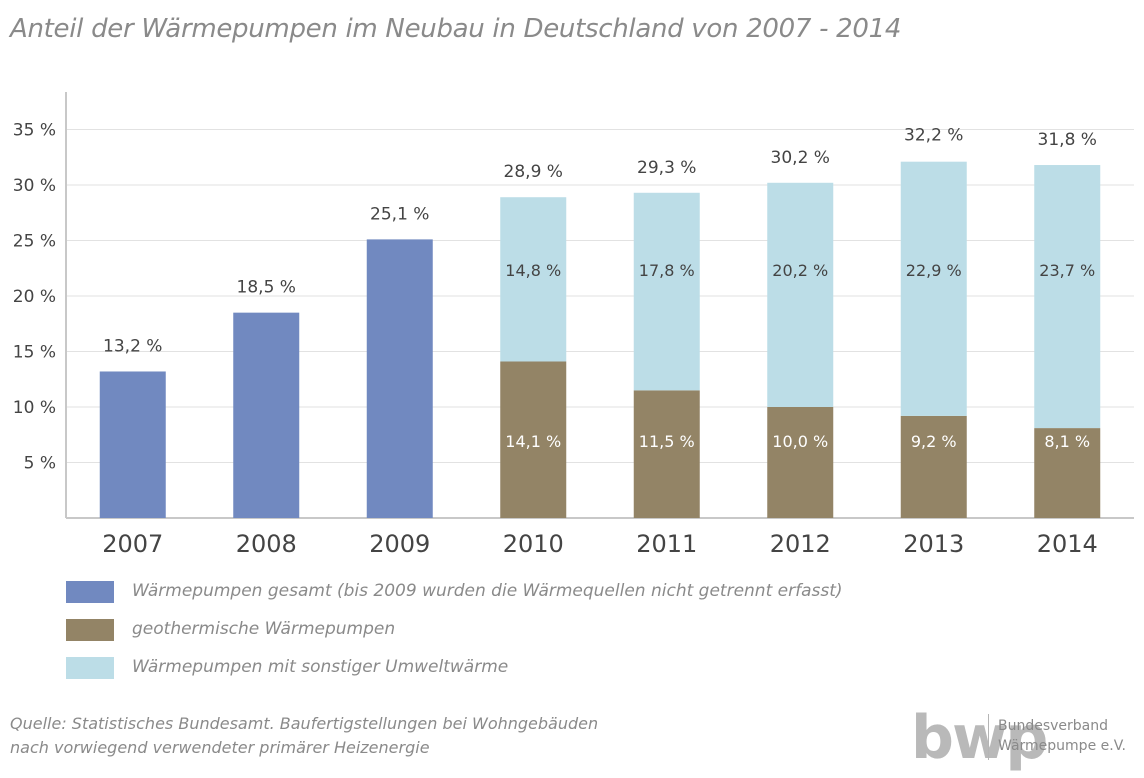  What do you see at coordinates (399, 544) in the screenshot?
I see `x-tick-label: 2009` at bounding box center [399, 544].